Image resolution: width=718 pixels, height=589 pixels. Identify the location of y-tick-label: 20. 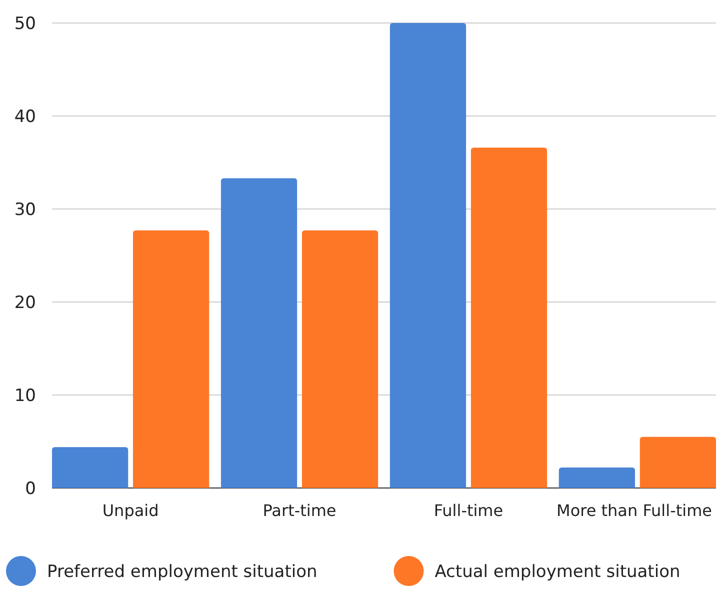
(25, 302).